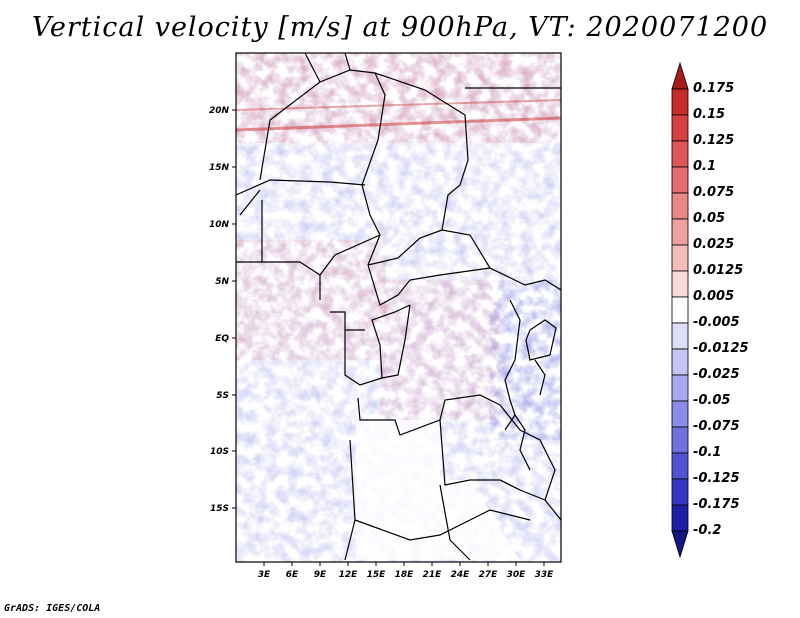 The width and height of the screenshot is (800, 618). I want to click on lon-label: 27E, so click(489, 575).